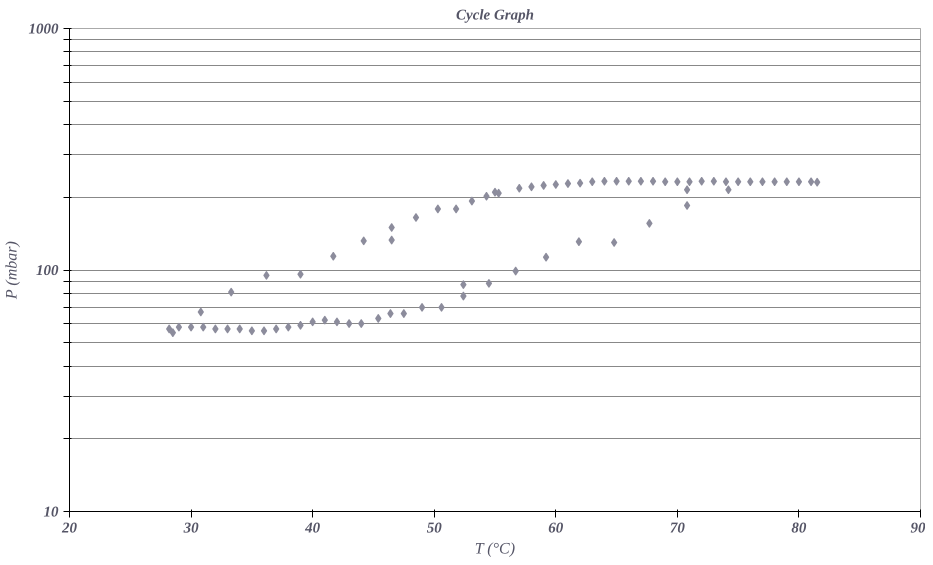  Describe the element at coordinates (43, 30) in the screenshot. I see `y-tick-label: 1000` at that location.